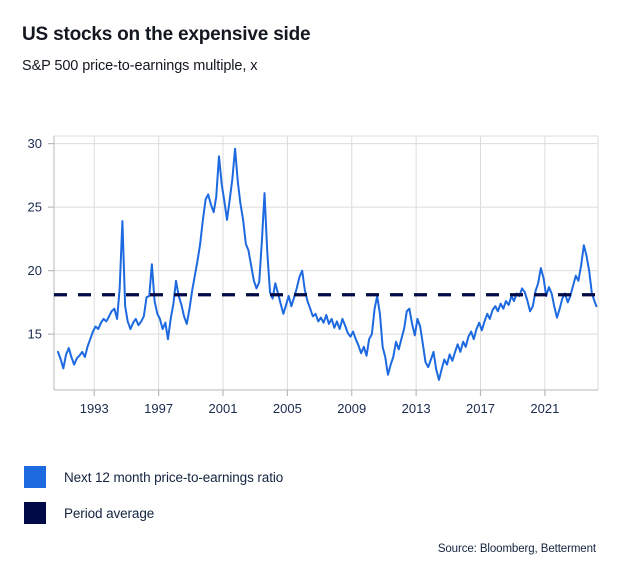 The width and height of the screenshot is (624, 581). What do you see at coordinates (287, 408) in the screenshot?
I see `x-tick-label: 2005` at bounding box center [287, 408].